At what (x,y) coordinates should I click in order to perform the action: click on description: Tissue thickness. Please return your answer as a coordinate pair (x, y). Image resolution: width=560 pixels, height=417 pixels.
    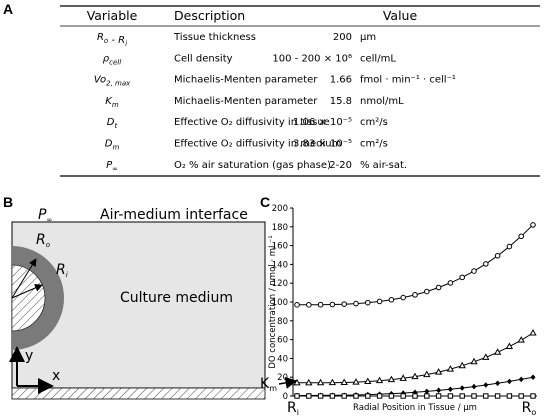
    Looking at the image, I should click on (214, 37).